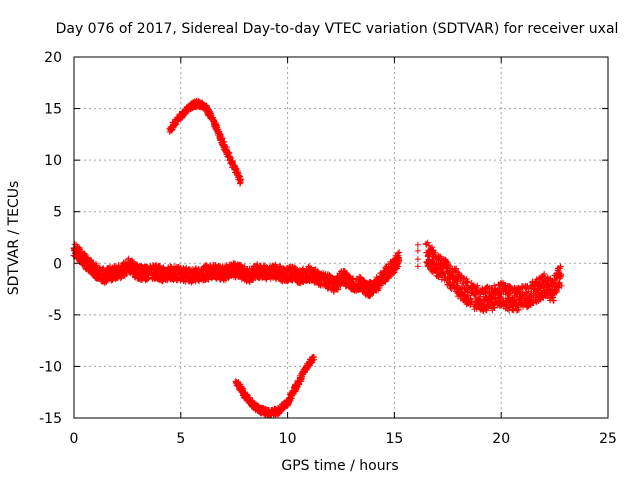  Describe the element at coordinates (50, 367) in the screenshot. I see `y-tick-label: -10` at that location.